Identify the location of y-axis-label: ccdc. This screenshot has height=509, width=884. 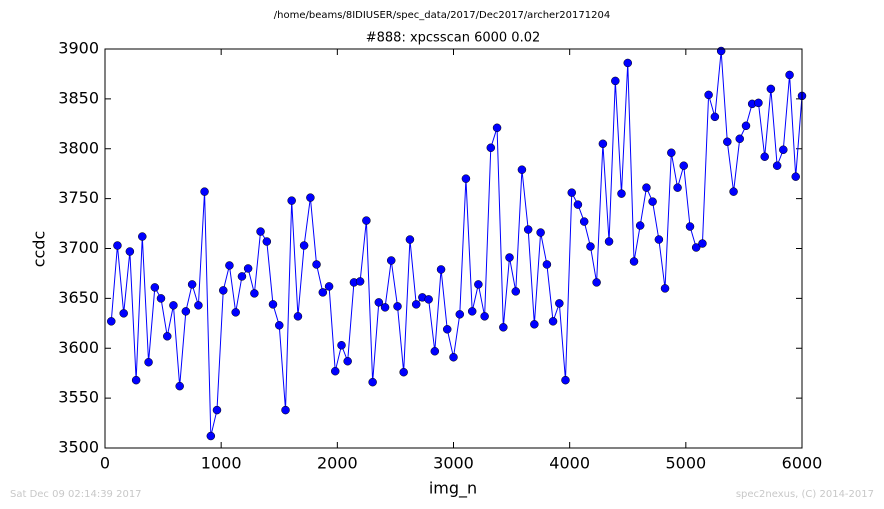
(39, 249).